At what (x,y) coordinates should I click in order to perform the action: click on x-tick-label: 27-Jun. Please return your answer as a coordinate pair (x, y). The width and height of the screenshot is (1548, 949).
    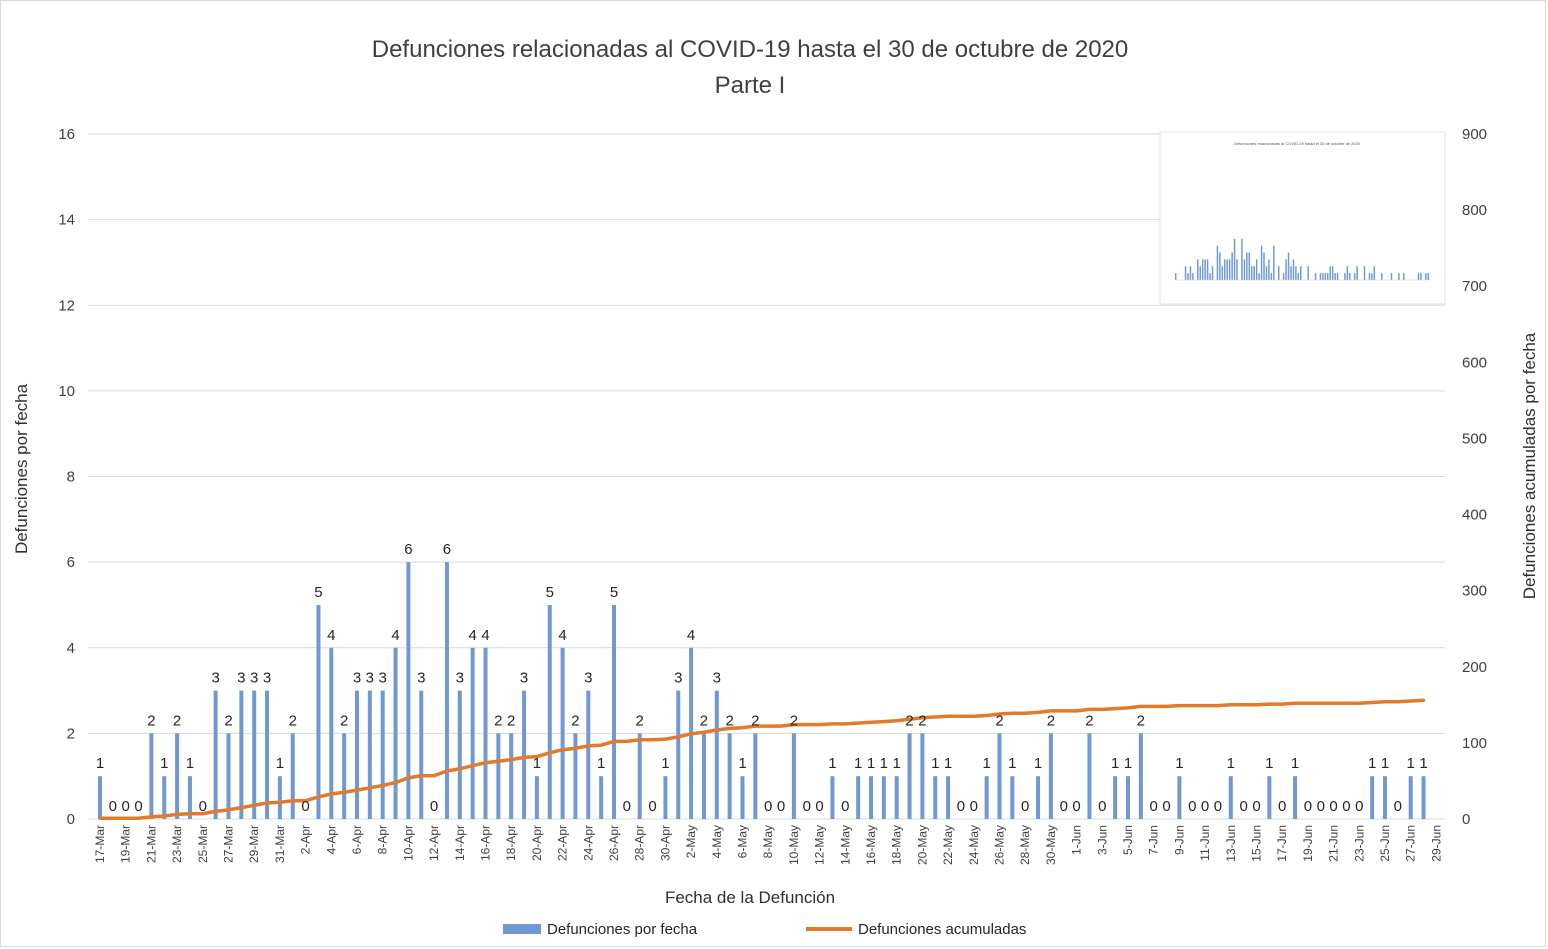
    Looking at the image, I should click on (1411, 843).